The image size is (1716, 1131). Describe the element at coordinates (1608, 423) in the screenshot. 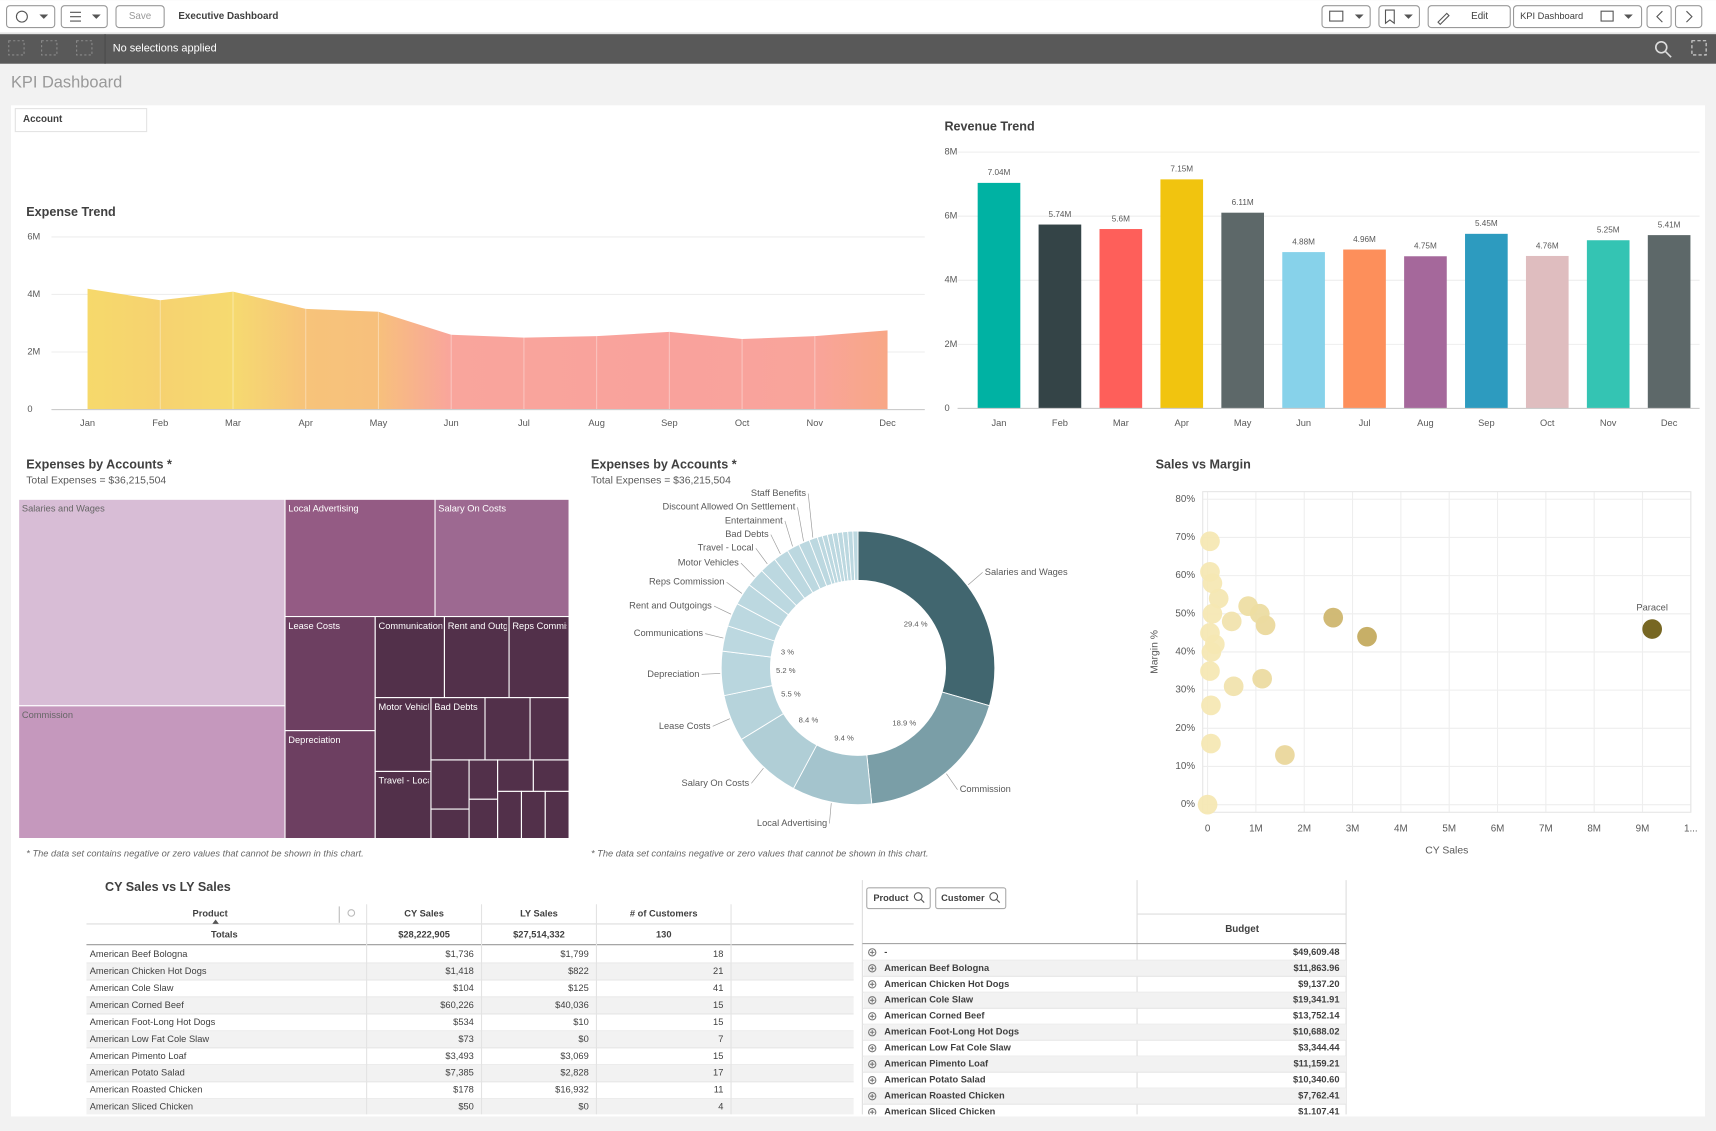

I see `x-tick-label: Nov` at that location.